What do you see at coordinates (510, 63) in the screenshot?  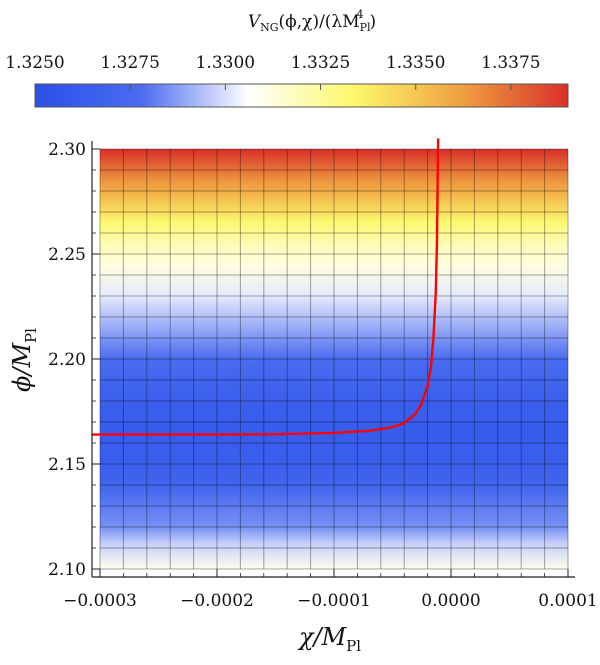 I see `colorbar-tick-label: 1.3375` at bounding box center [510, 63].